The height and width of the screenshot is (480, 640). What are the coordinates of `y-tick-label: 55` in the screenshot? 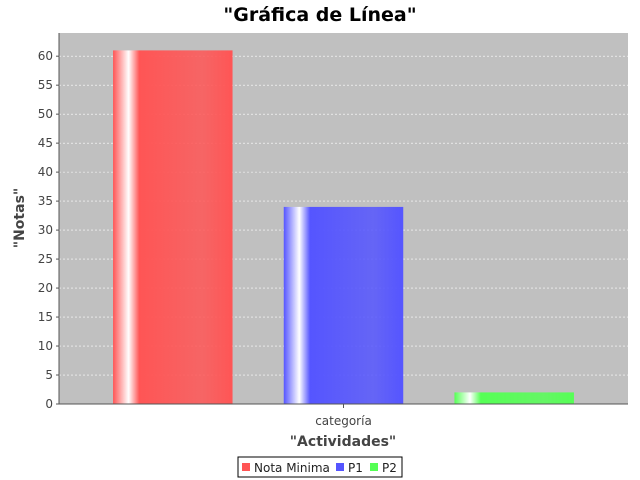 It's located at (45, 85).